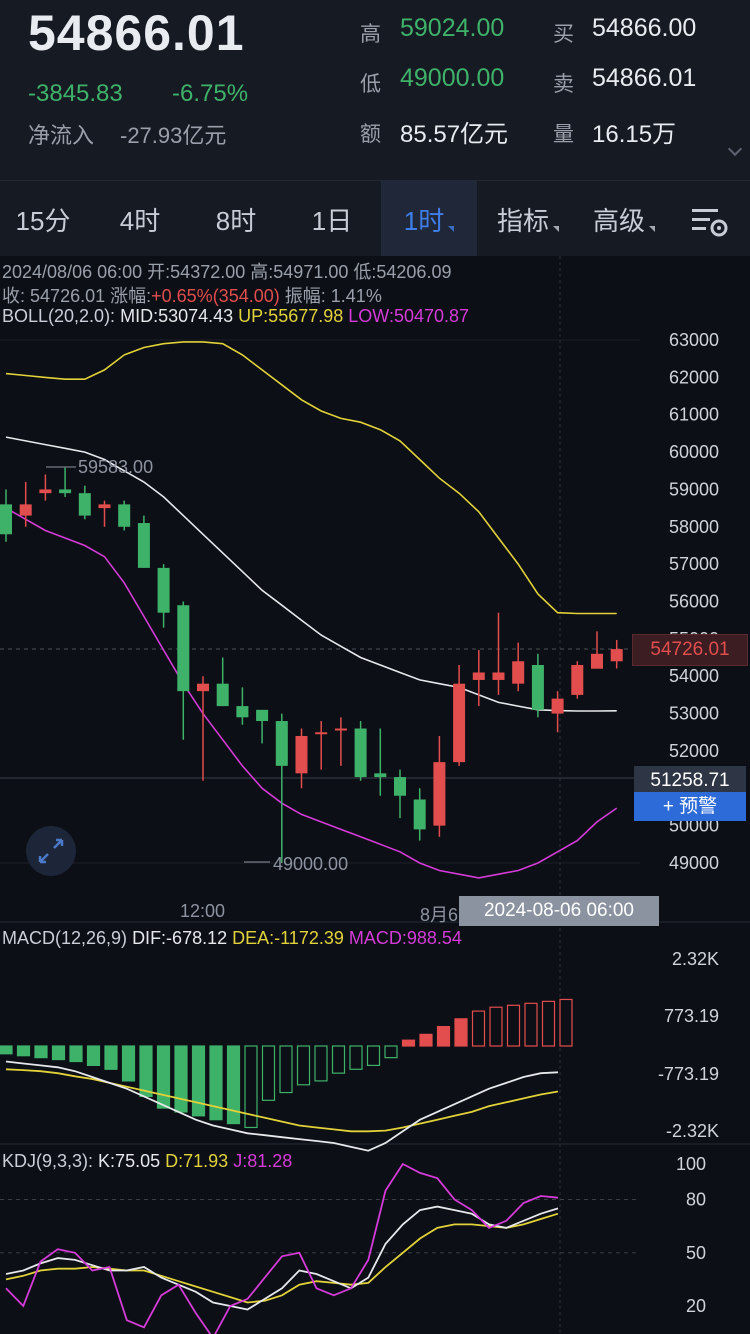 The width and height of the screenshot is (750, 1334). What do you see at coordinates (452, 78) in the screenshot?
I see `low-value: 49000.00` at bounding box center [452, 78].